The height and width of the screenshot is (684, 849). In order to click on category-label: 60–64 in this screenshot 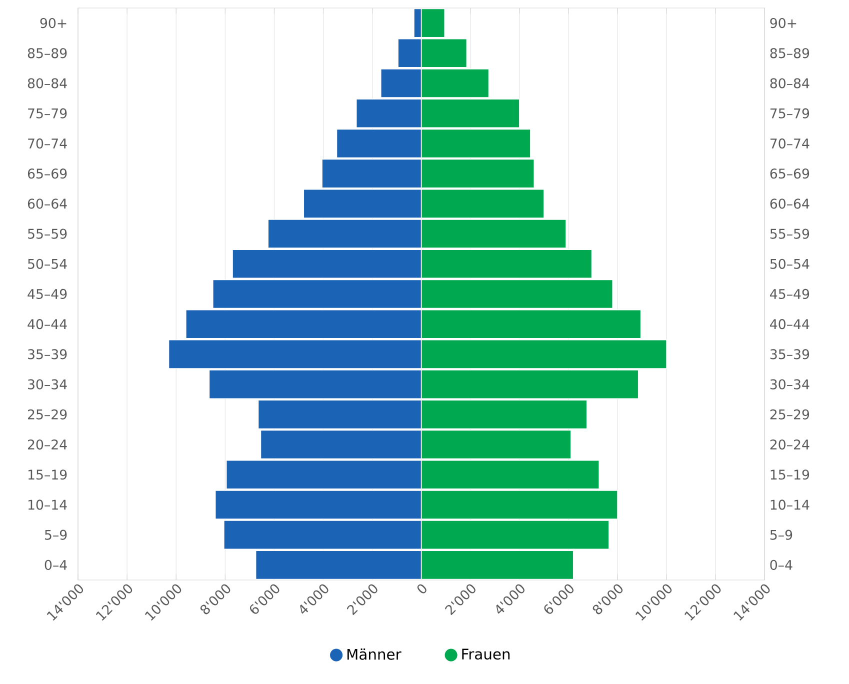, I will do `click(47, 203)`.